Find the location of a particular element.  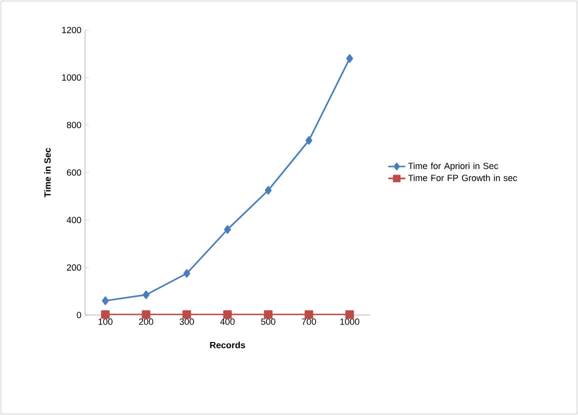

y-tick-label: 1200 is located at coordinates (72, 30).